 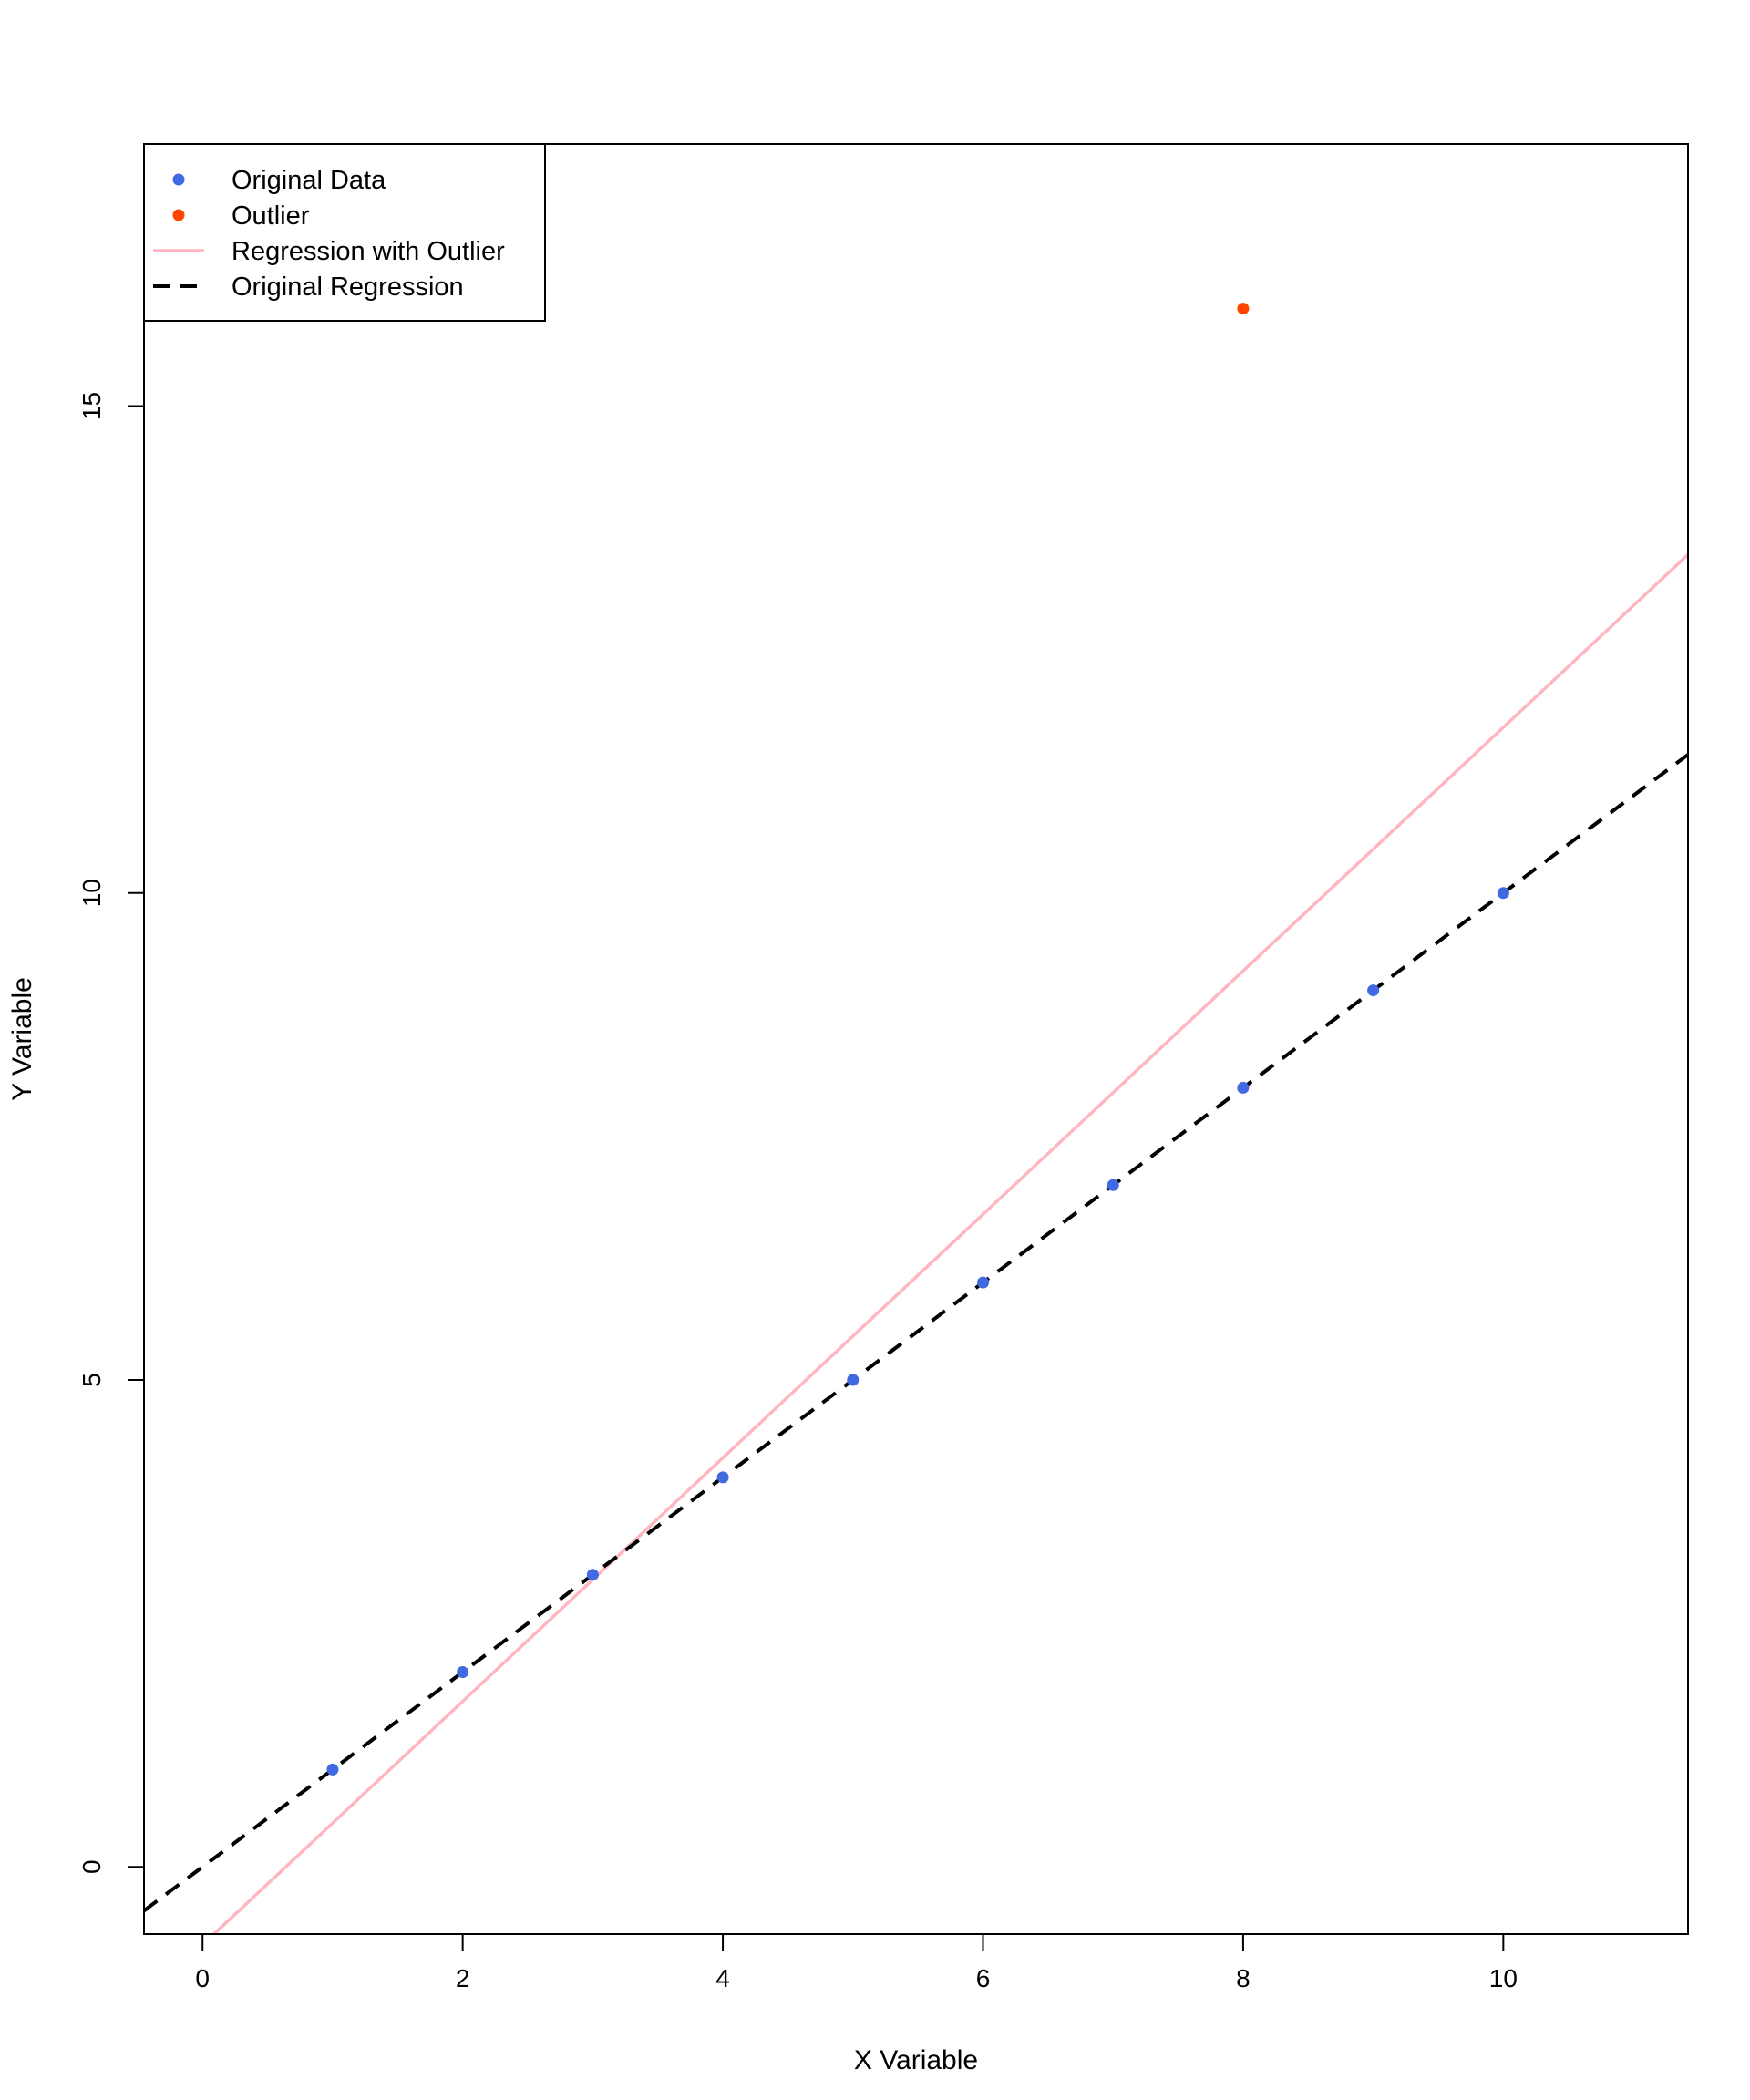 What do you see at coordinates (92, 406) in the screenshot?
I see `y-tick-label: 15` at bounding box center [92, 406].